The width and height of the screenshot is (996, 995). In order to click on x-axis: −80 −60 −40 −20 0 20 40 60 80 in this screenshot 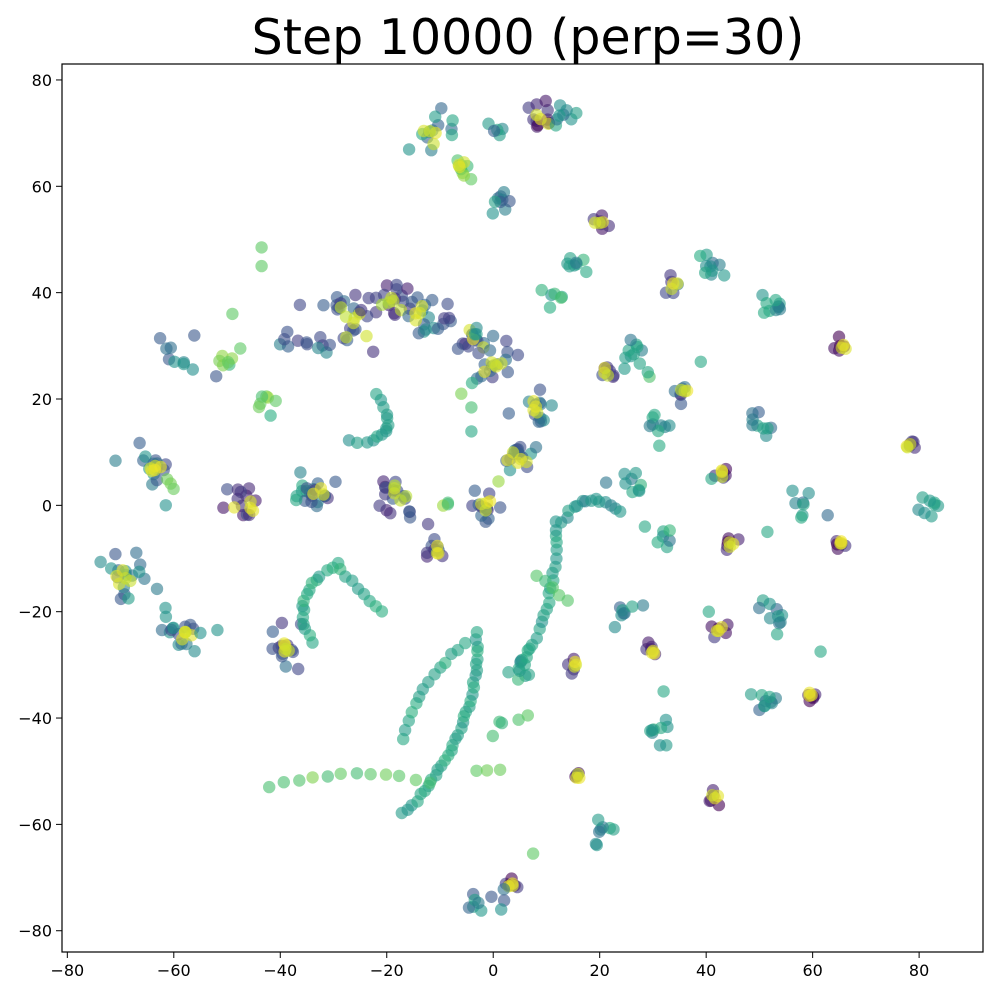, I will do `click(489, 966)`.